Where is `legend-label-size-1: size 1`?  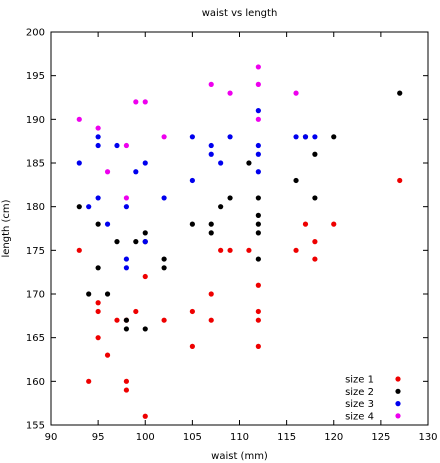
legend-label-size-1: size 1 is located at coordinates (359, 380).